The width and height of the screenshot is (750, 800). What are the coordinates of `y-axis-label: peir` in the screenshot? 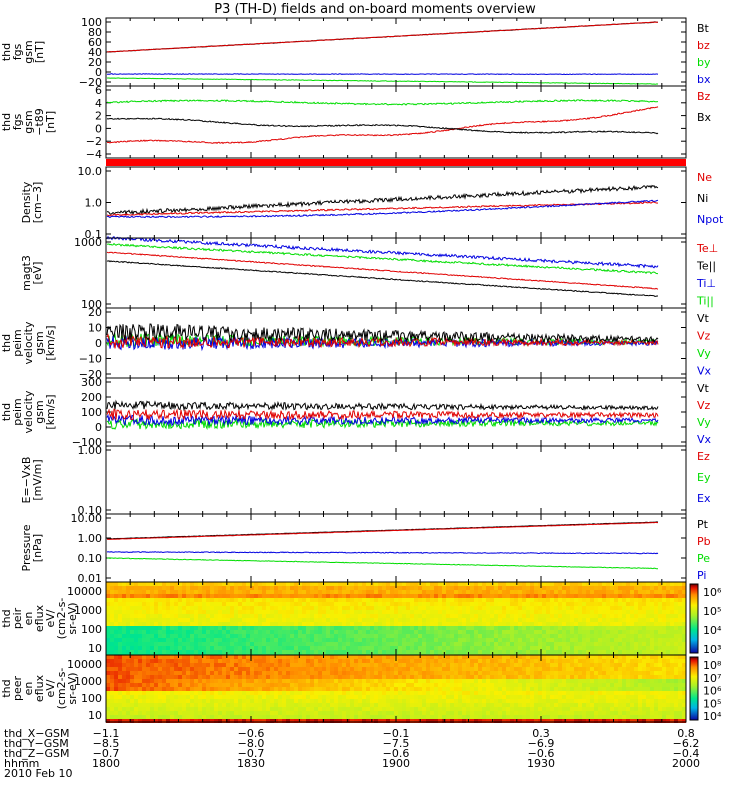 It's located at (17, 618).